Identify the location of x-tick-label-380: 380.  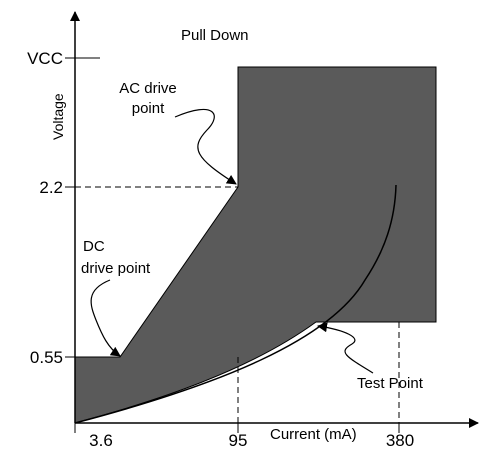
(400, 440).